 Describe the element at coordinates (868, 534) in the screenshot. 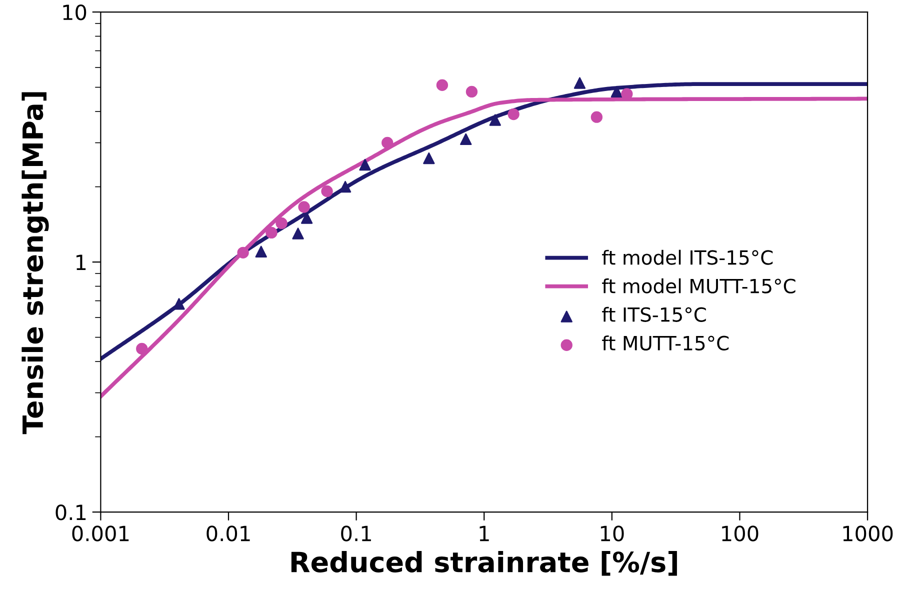

I see `x-tick-label: 1000` at that location.